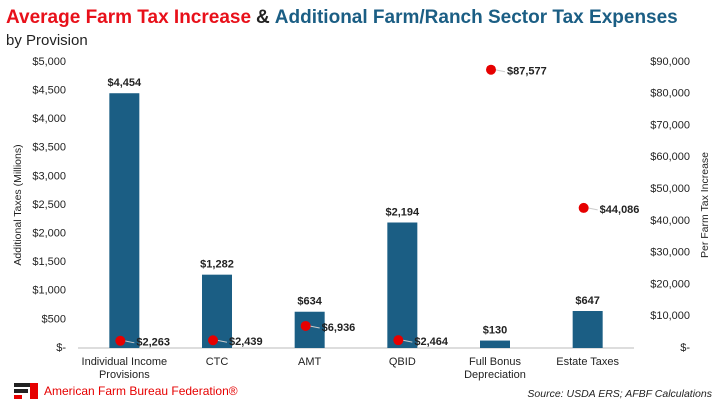 This screenshot has height=405, width=720. Describe the element at coordinates (128, 17) in the screenshot. I see `title-part: Average Farm Tax Increase` at that location.